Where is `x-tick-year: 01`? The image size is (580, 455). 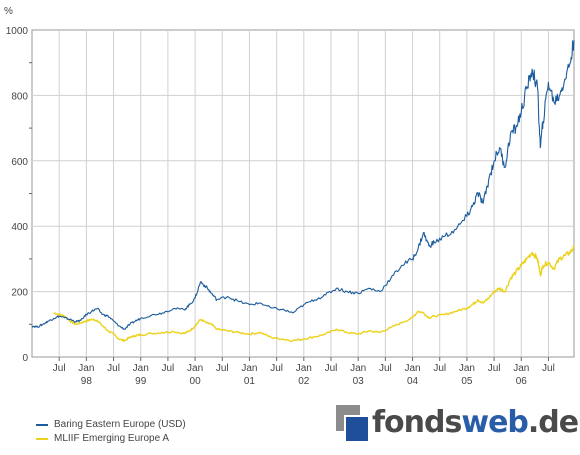 x-tick-year: 01 is located at coordinates (250, 381).